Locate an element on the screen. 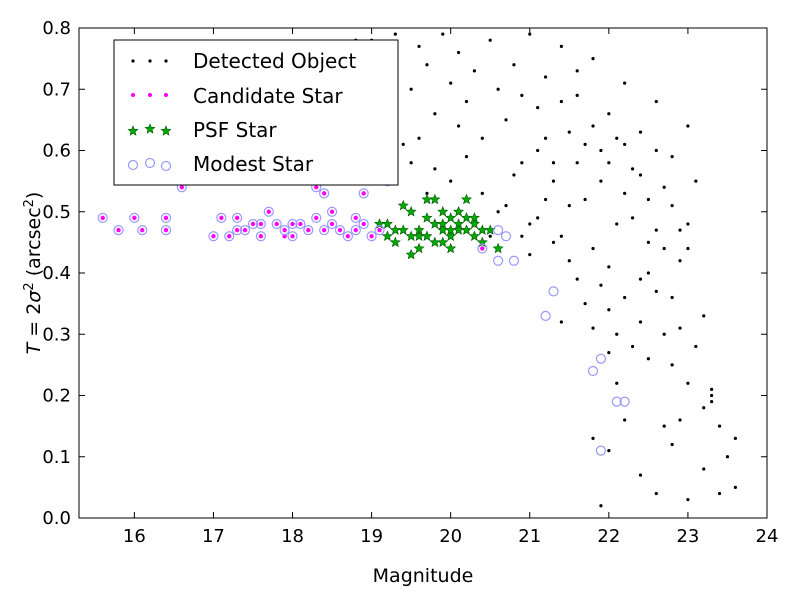  y-axis-label: T = 2σ2 (arcsec2) is located at coordinates (34, 273).